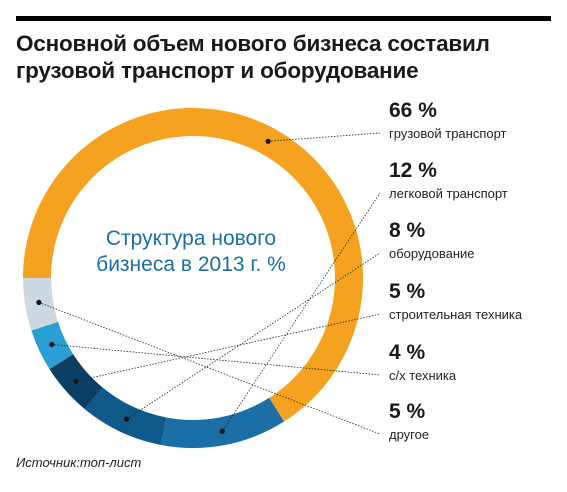  What do you see at coordinates (283, 18) in the screenshot?
I see `top-rule` at bounding box center [283, 18].